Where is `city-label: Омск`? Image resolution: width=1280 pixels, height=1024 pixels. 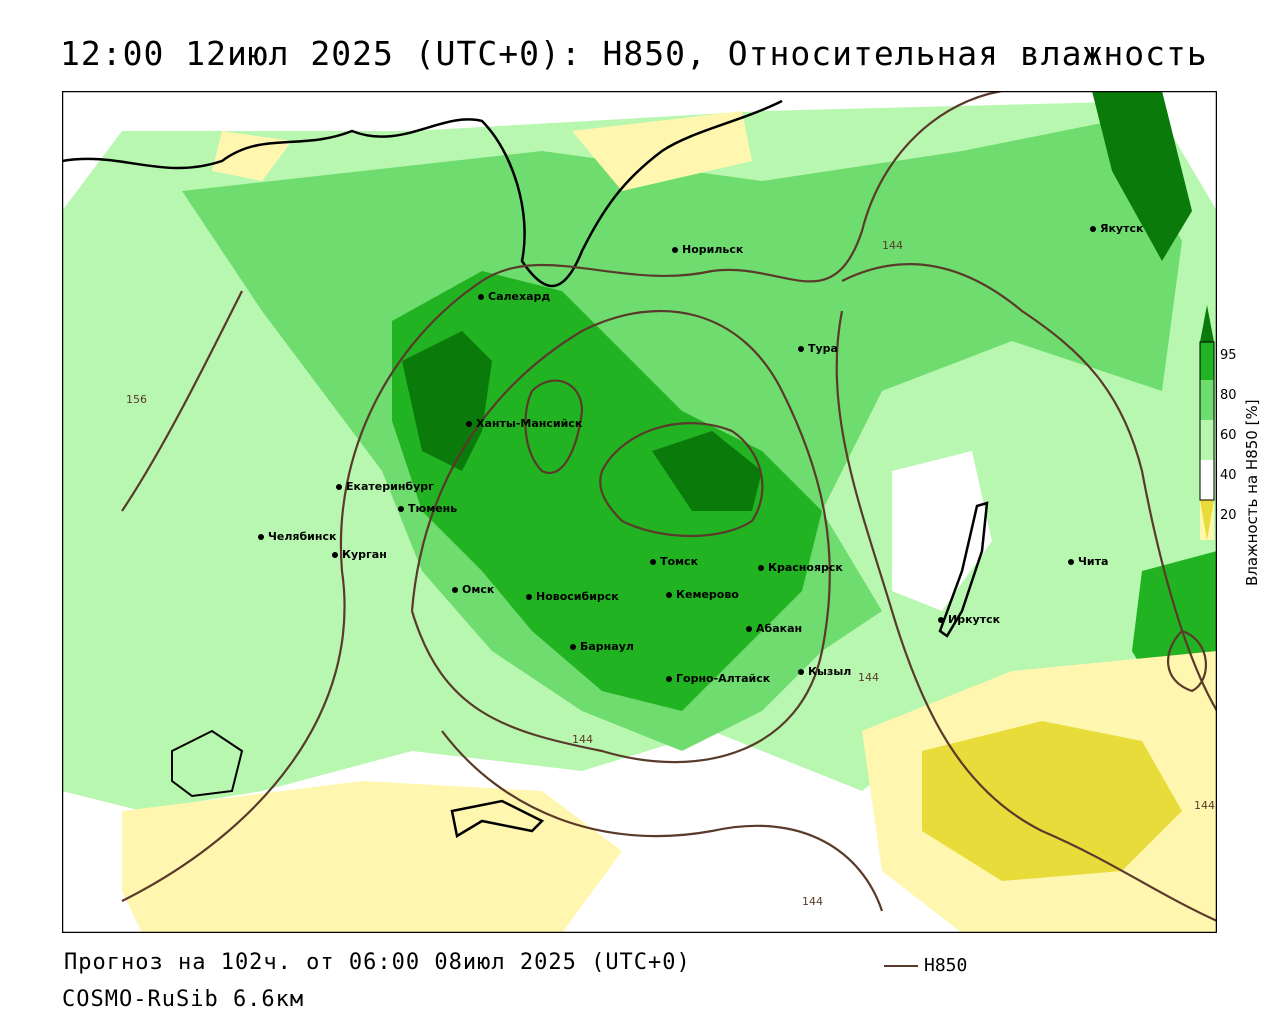 city-label: Омск is located at coordinates (473, 589).